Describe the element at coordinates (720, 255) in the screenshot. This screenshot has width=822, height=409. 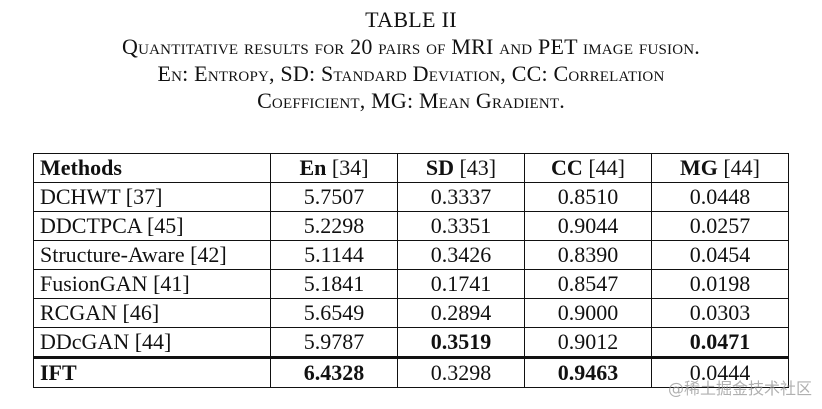
I see `mg-cell: 0.0454` at that location.